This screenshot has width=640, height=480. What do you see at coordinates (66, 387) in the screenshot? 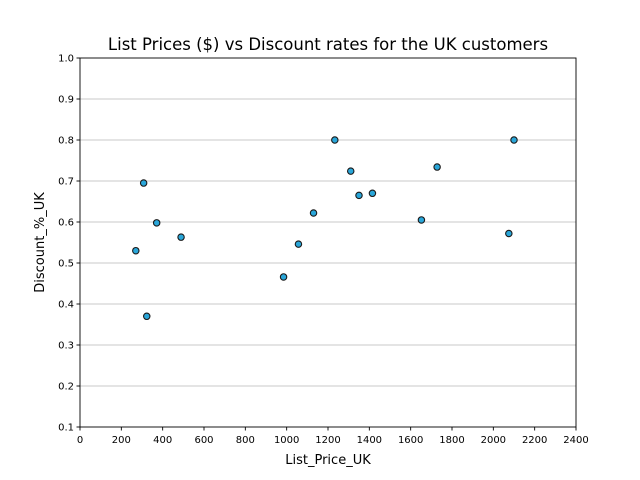
I see `y-tick-label: 0.2` at bounding box center [66, 387].